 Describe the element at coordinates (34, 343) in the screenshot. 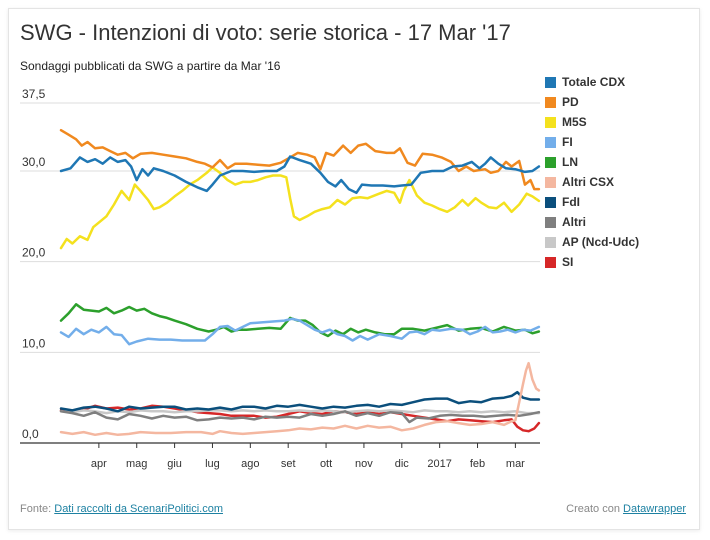

I see `y-tick-label: 10,0` at that location.